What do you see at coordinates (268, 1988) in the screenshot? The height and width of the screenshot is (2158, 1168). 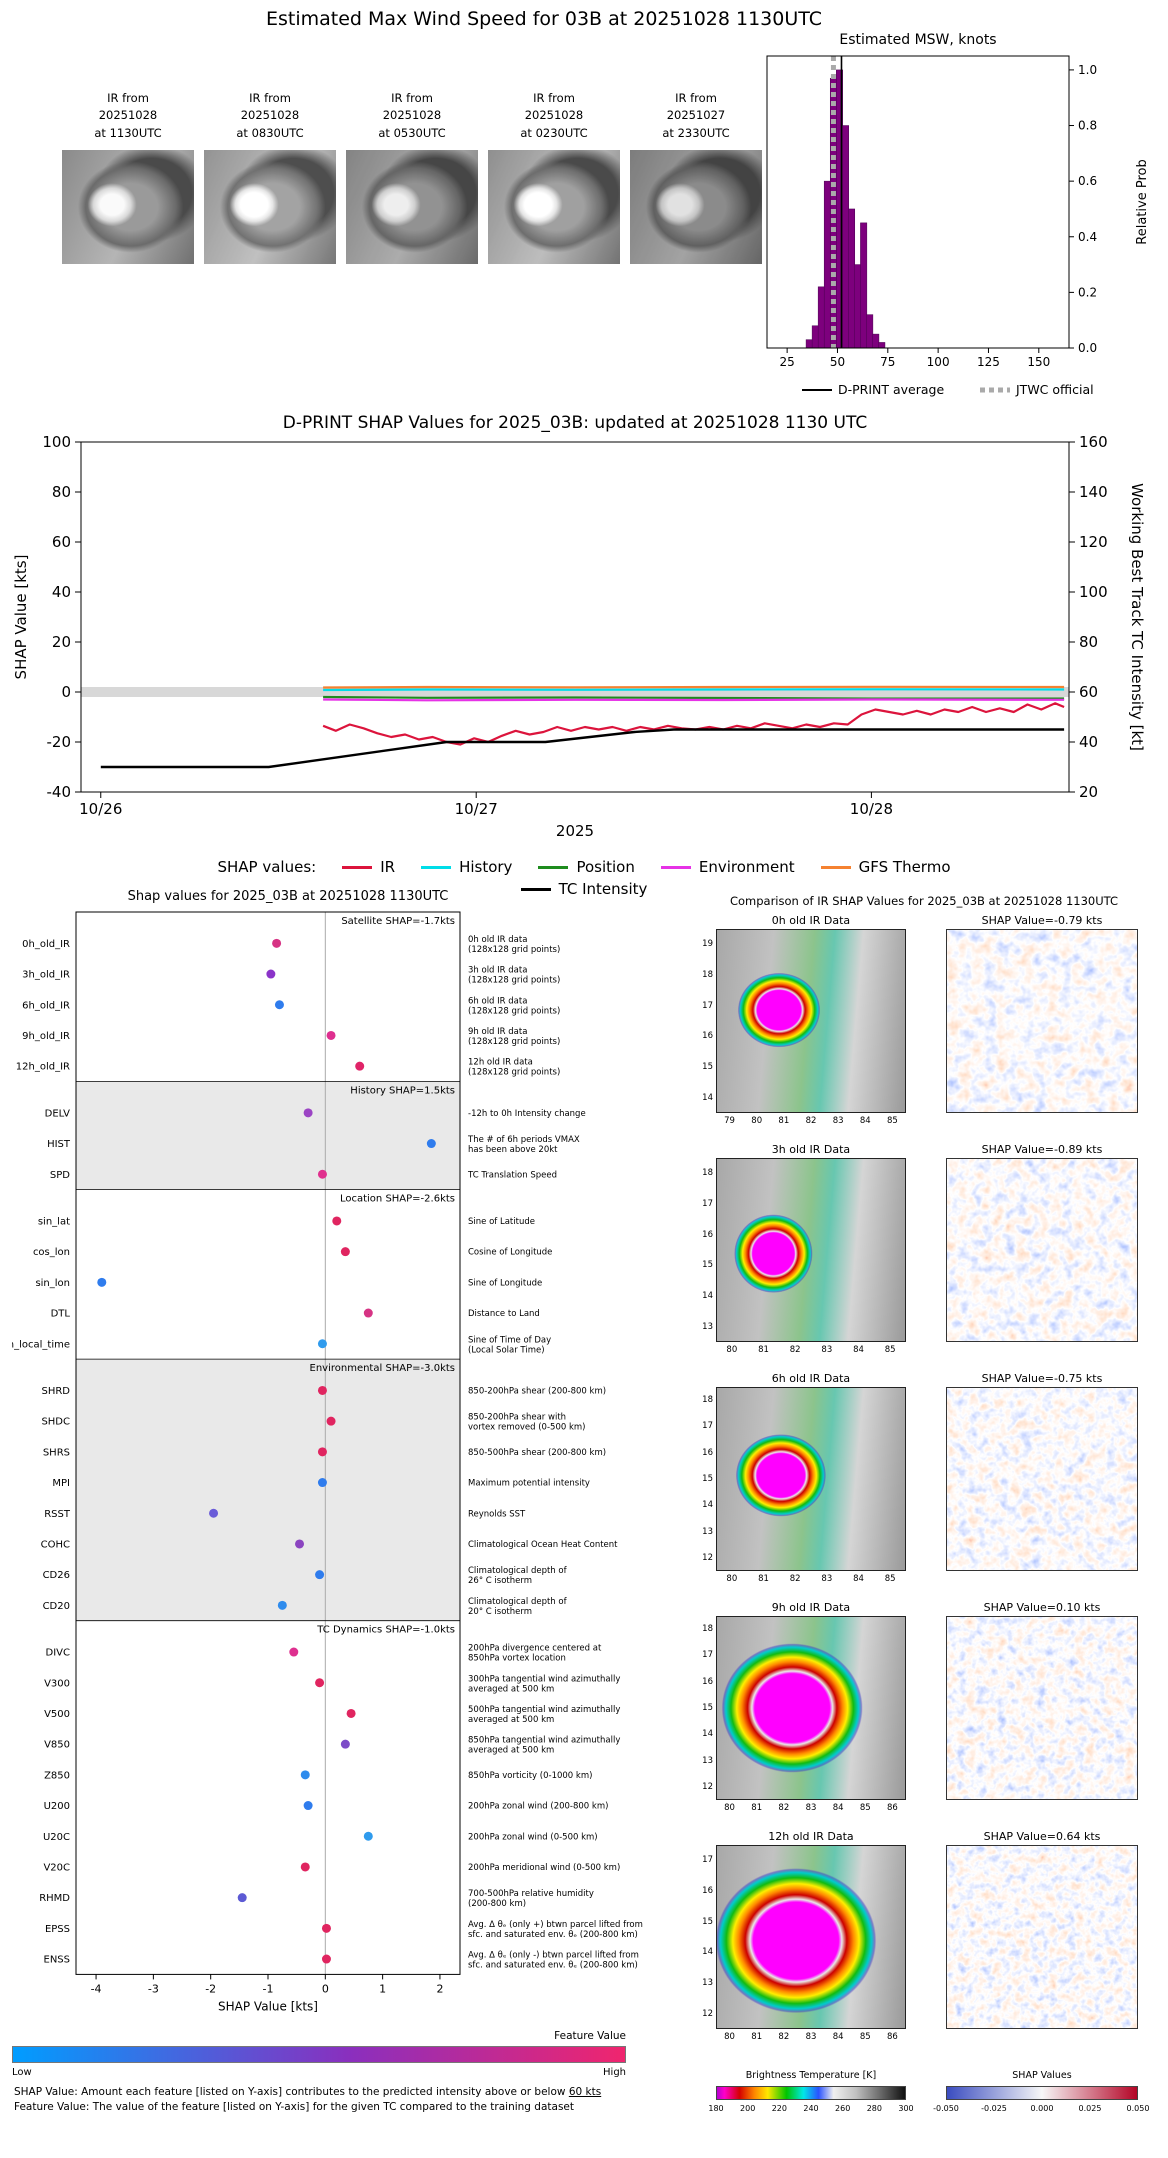 I see `x-tick-label: -1` at bounding box center [268, 1988].